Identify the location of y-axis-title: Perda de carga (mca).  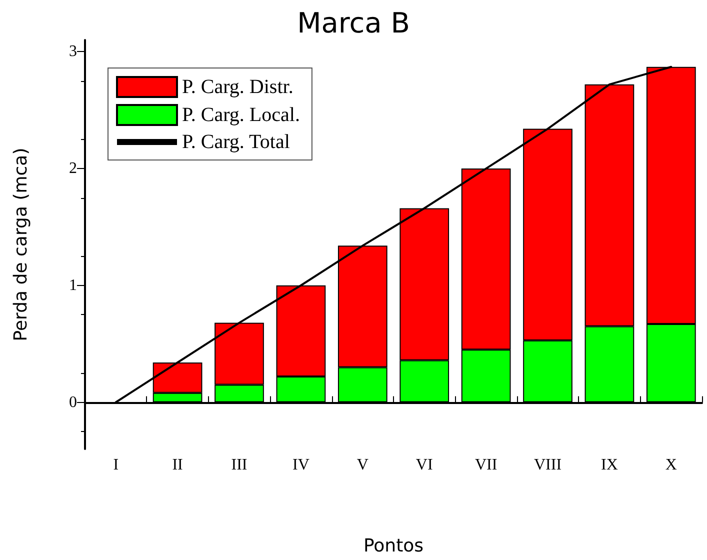
(21, 245).